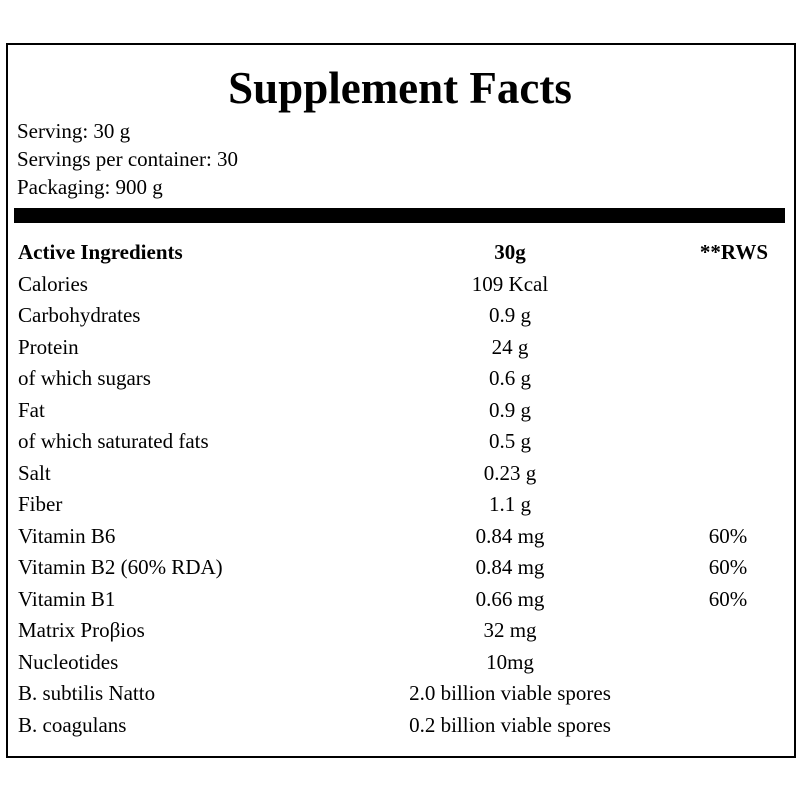  I want to click on ingredient-amount: 32 mg, so click(510, 630).